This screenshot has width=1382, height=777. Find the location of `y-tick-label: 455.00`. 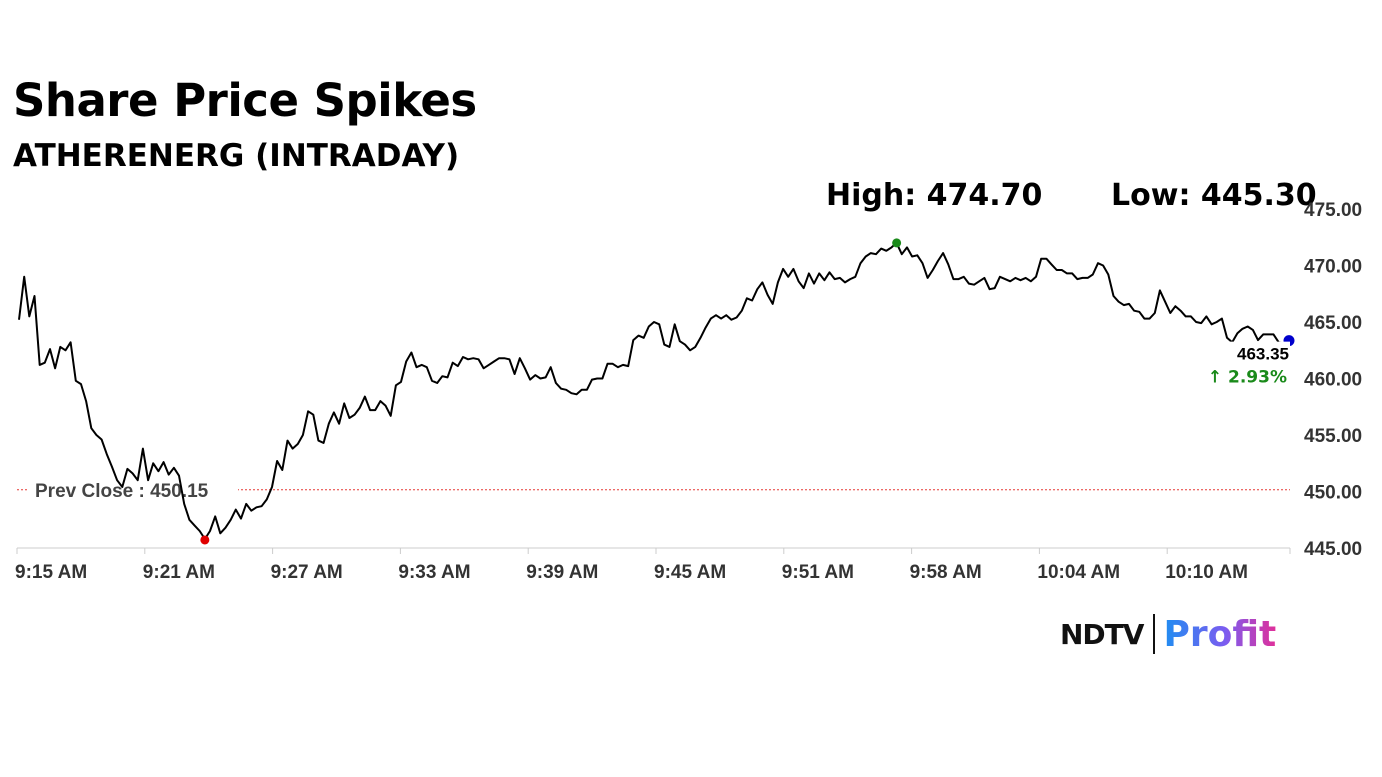

y-tick-label: 455.00 is located at coordinates (1333, 436).